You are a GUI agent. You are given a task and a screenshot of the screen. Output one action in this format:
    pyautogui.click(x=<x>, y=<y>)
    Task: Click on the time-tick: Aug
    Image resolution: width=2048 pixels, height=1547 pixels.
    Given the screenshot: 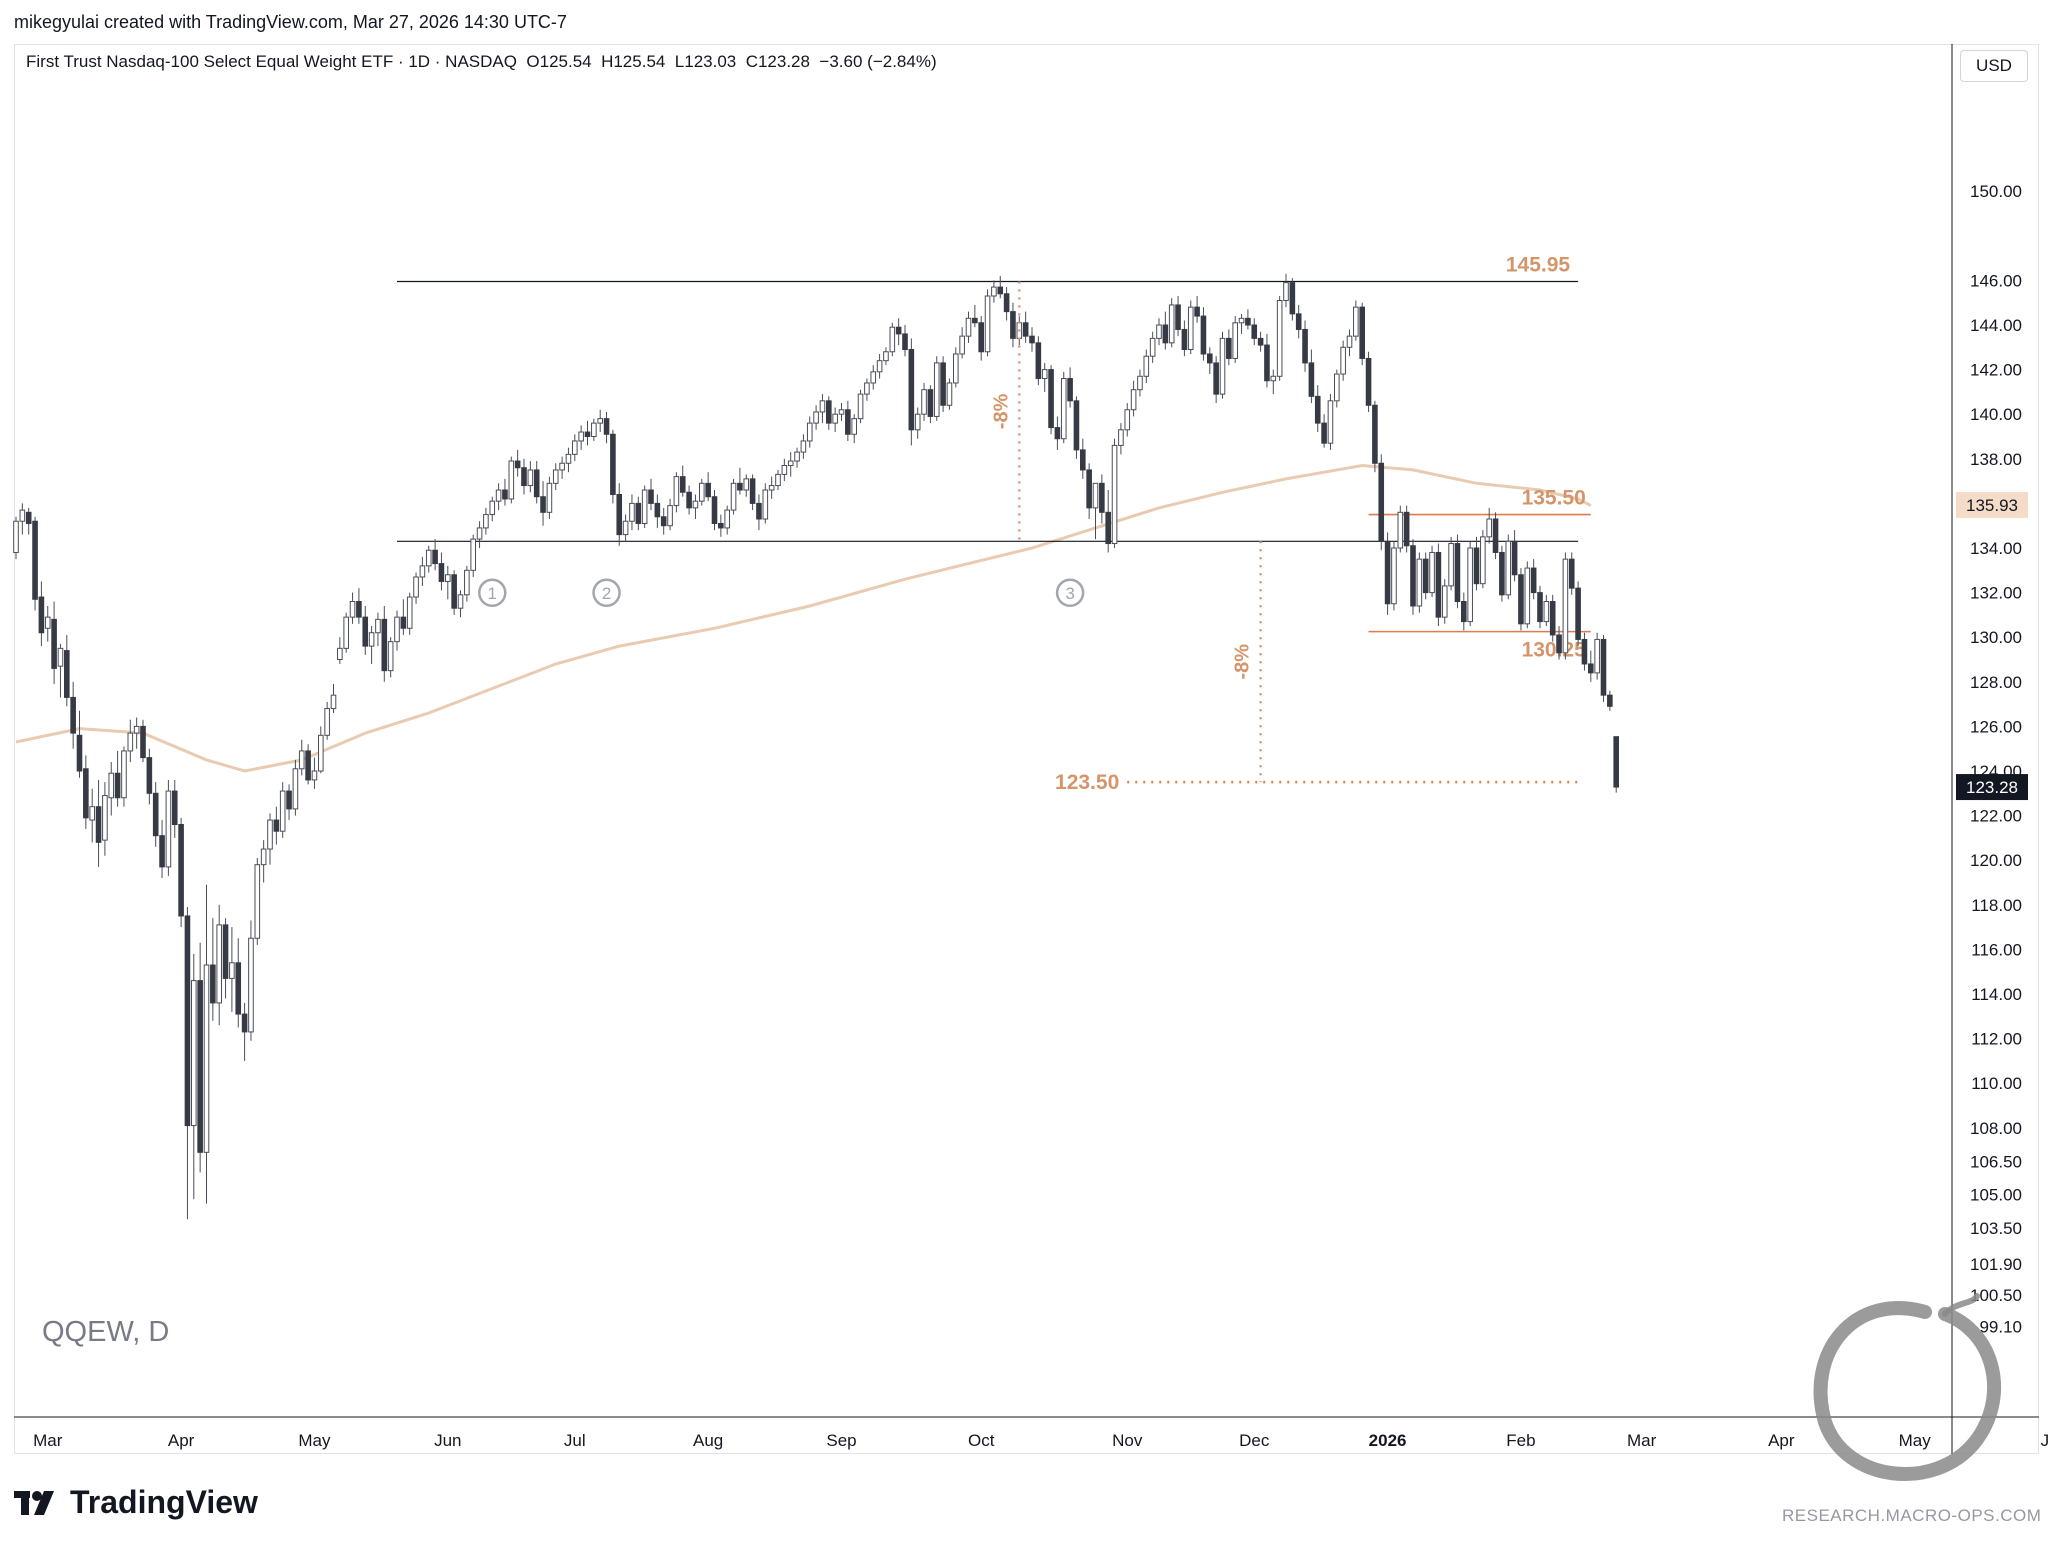 What is the action you would take?
    pyautogui.click(x=708, y=1440)
    